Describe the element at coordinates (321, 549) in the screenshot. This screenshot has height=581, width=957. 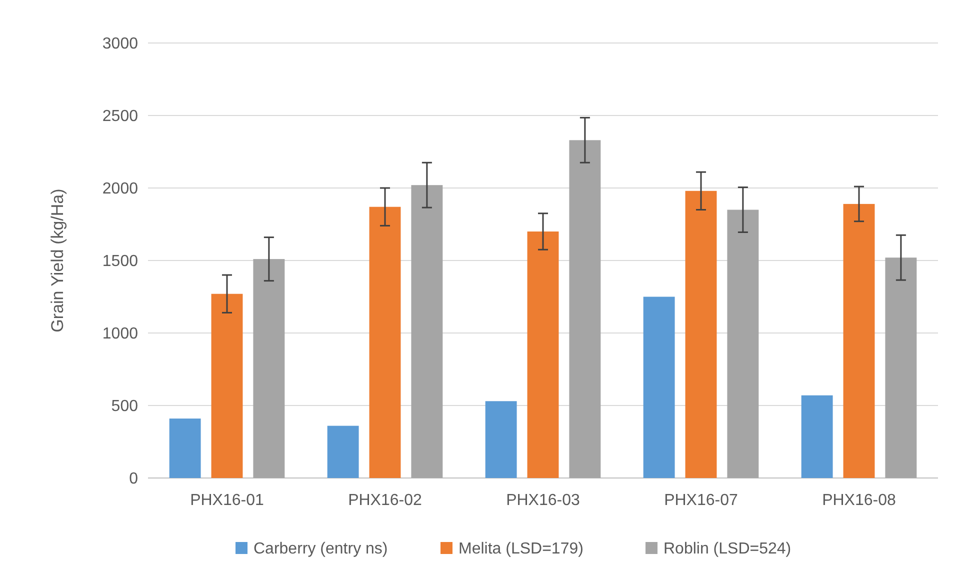
I see `legend-label: Carberry (entry ns)` at that location.